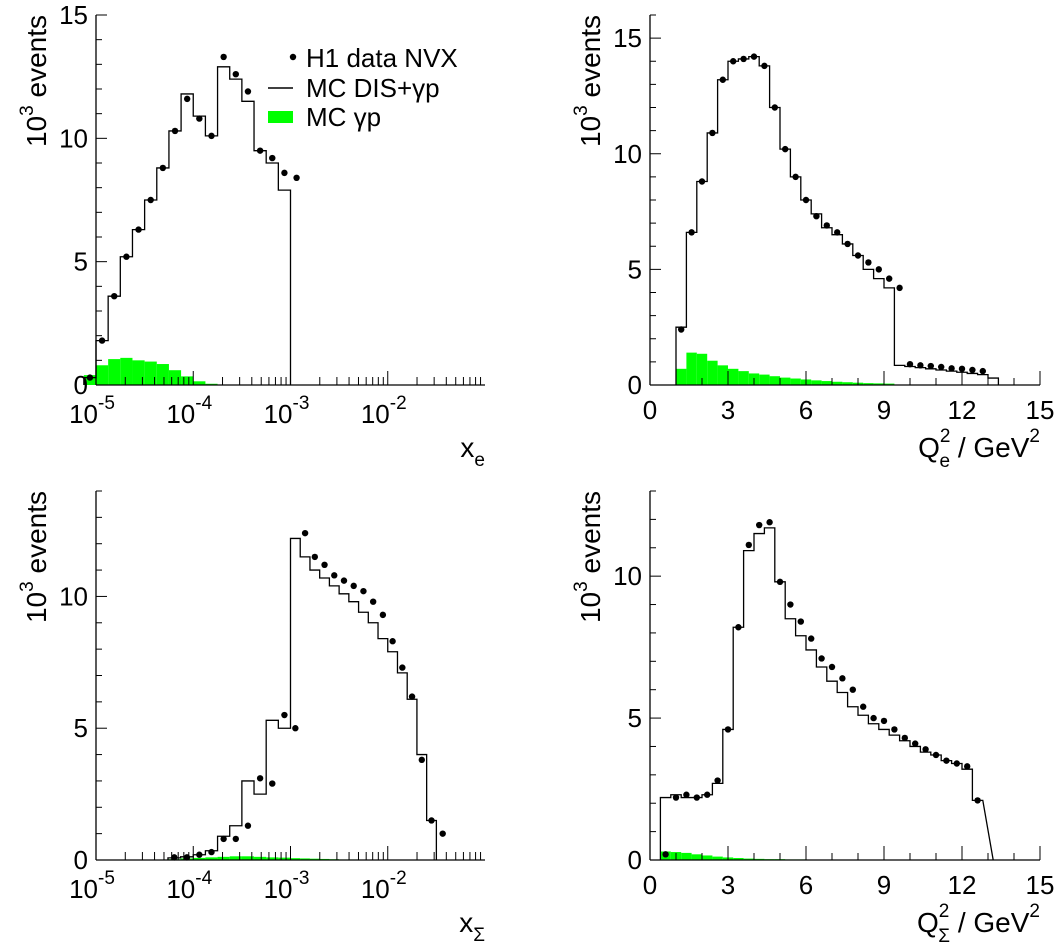 The width and height of the screenshot is (1061, 944). What do you see at coordinates (382, 58) in the screenshot?
I see `legend-data-label: H1 data NVX` at bounding box center [382, 58].